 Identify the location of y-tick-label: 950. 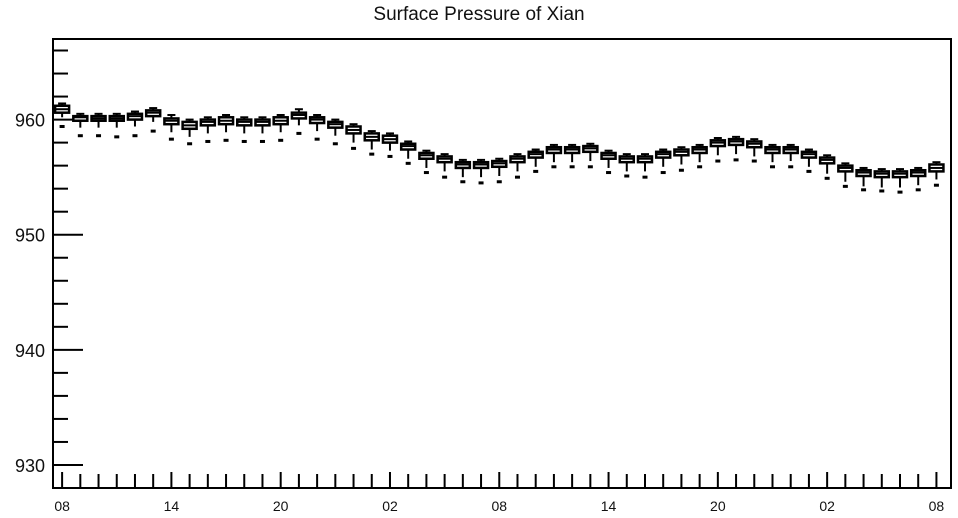
(30, 236).